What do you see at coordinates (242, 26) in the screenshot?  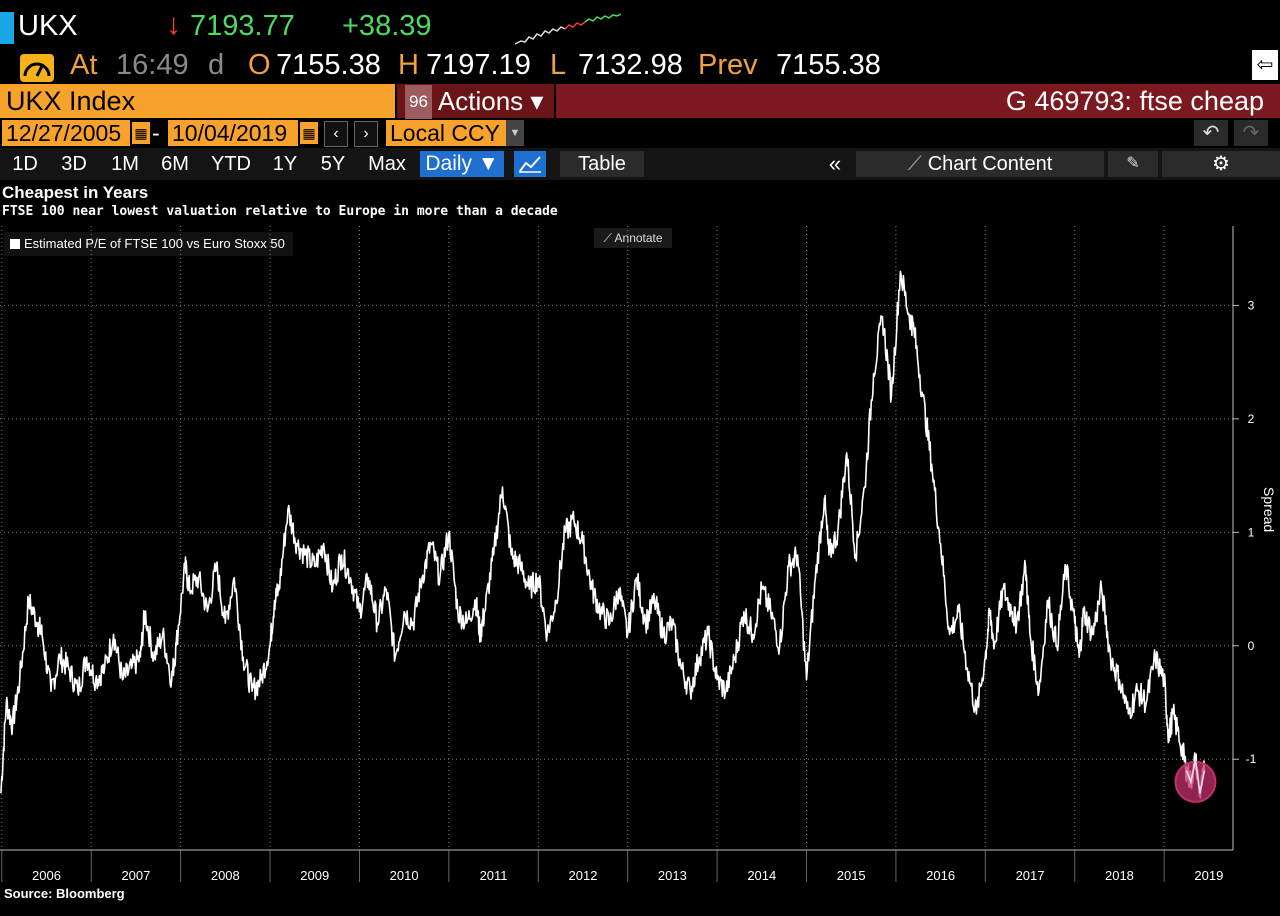 I see `last-price: 7193.77` at bounding box center [242, 26].